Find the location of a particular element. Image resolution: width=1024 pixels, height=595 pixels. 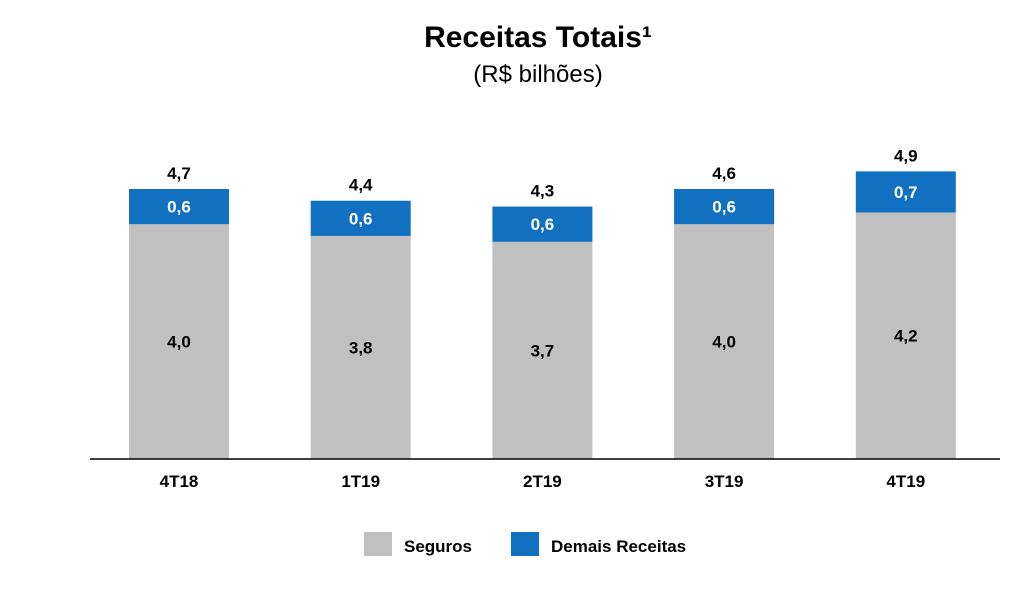

legend-label-demais-receitas: Demais Receitas is located at coordinates (618, 546).